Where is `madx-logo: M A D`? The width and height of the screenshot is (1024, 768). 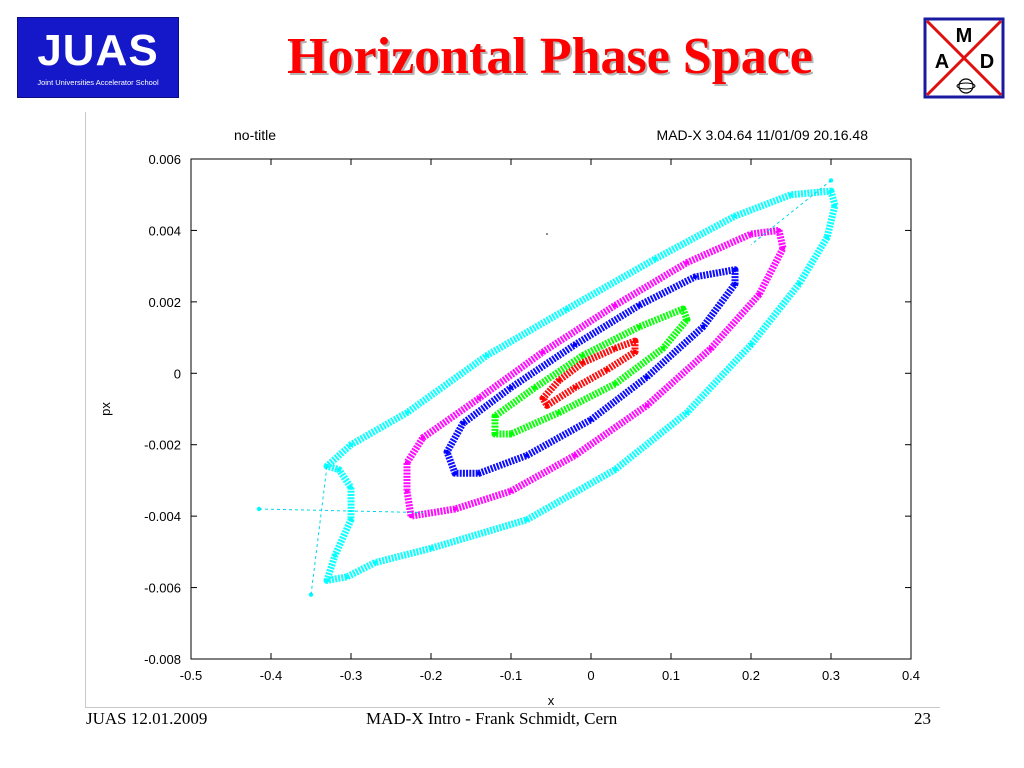 madx-logo: M A D is located at coordinates (964, 58).